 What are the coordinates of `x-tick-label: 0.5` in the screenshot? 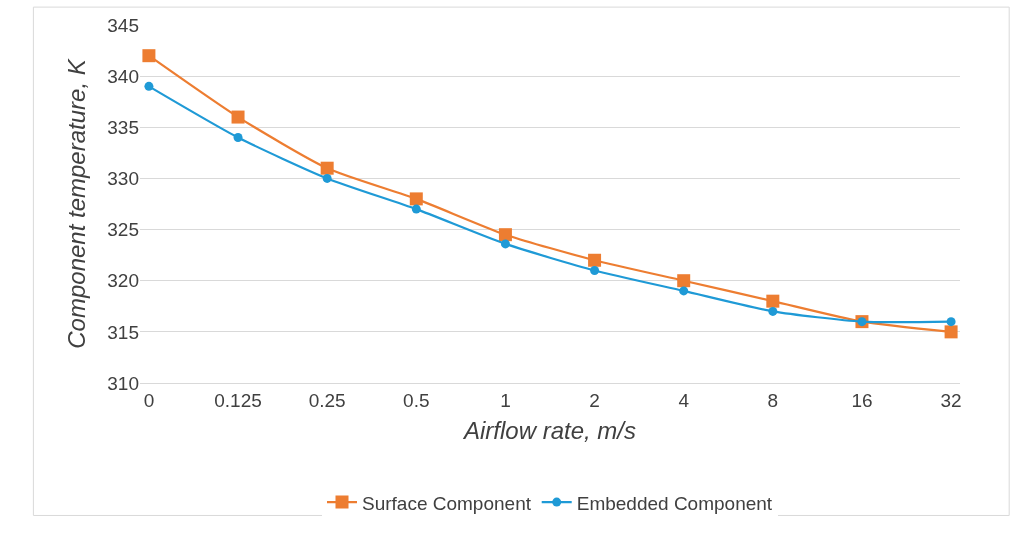 It's located at (416, 400).